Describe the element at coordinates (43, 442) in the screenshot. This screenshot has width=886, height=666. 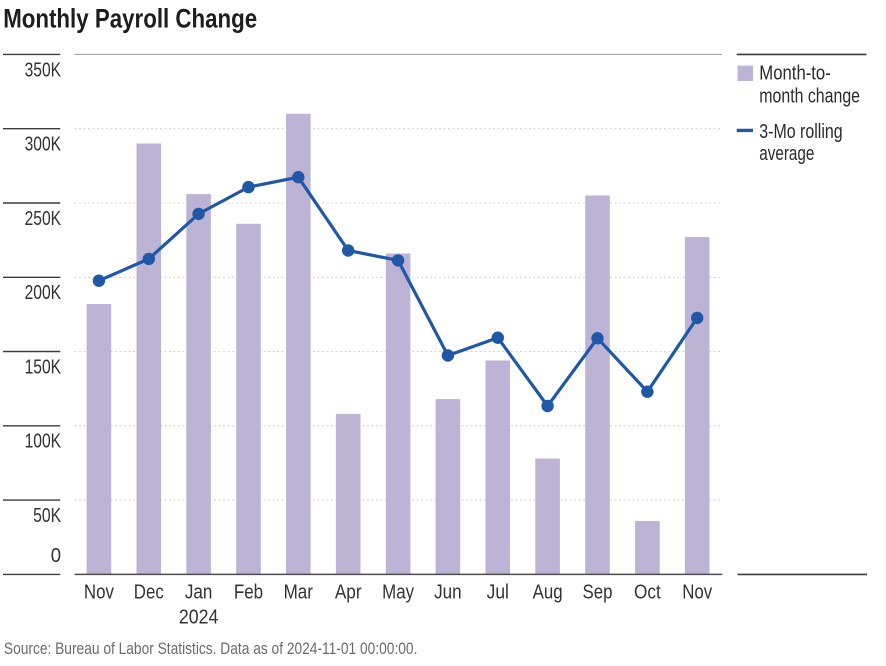
I see `svg-text: 100K` at that location.